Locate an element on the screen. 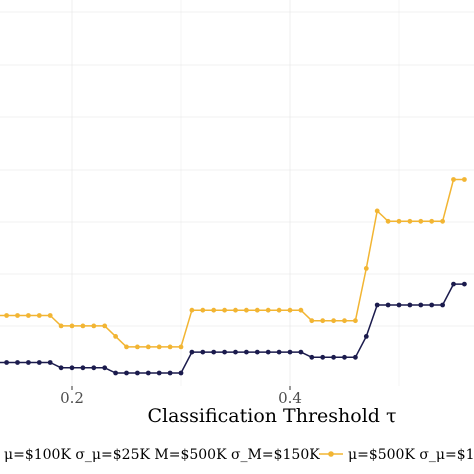  legend-item2-key is located at coordinates (331, 454).